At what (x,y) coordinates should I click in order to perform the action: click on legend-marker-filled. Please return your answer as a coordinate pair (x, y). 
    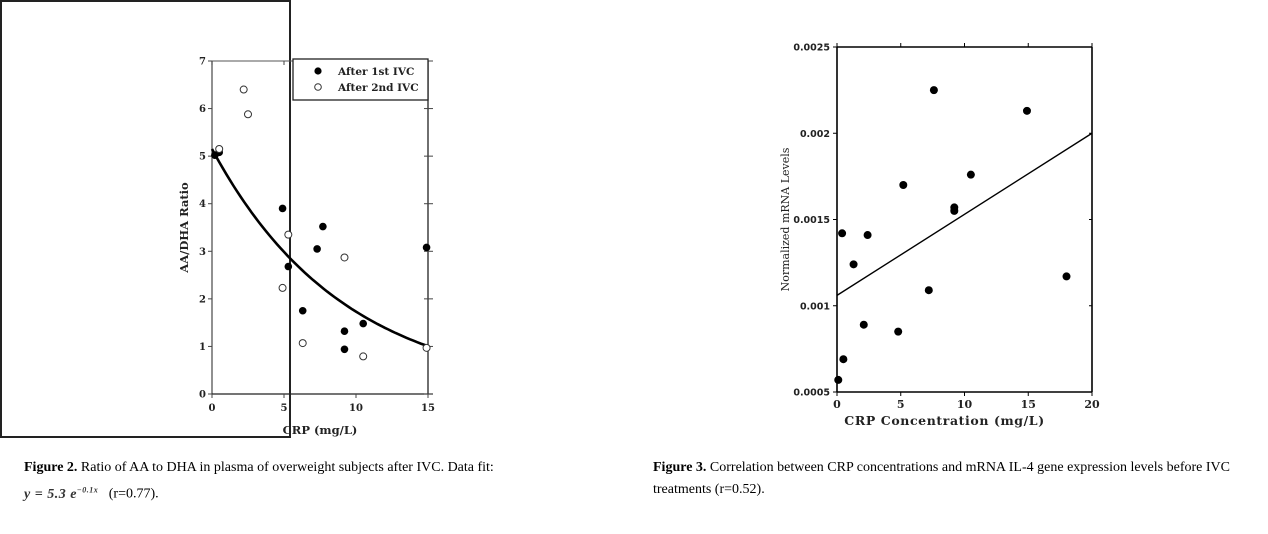
    Looking at the image, I should click on (318, 71).